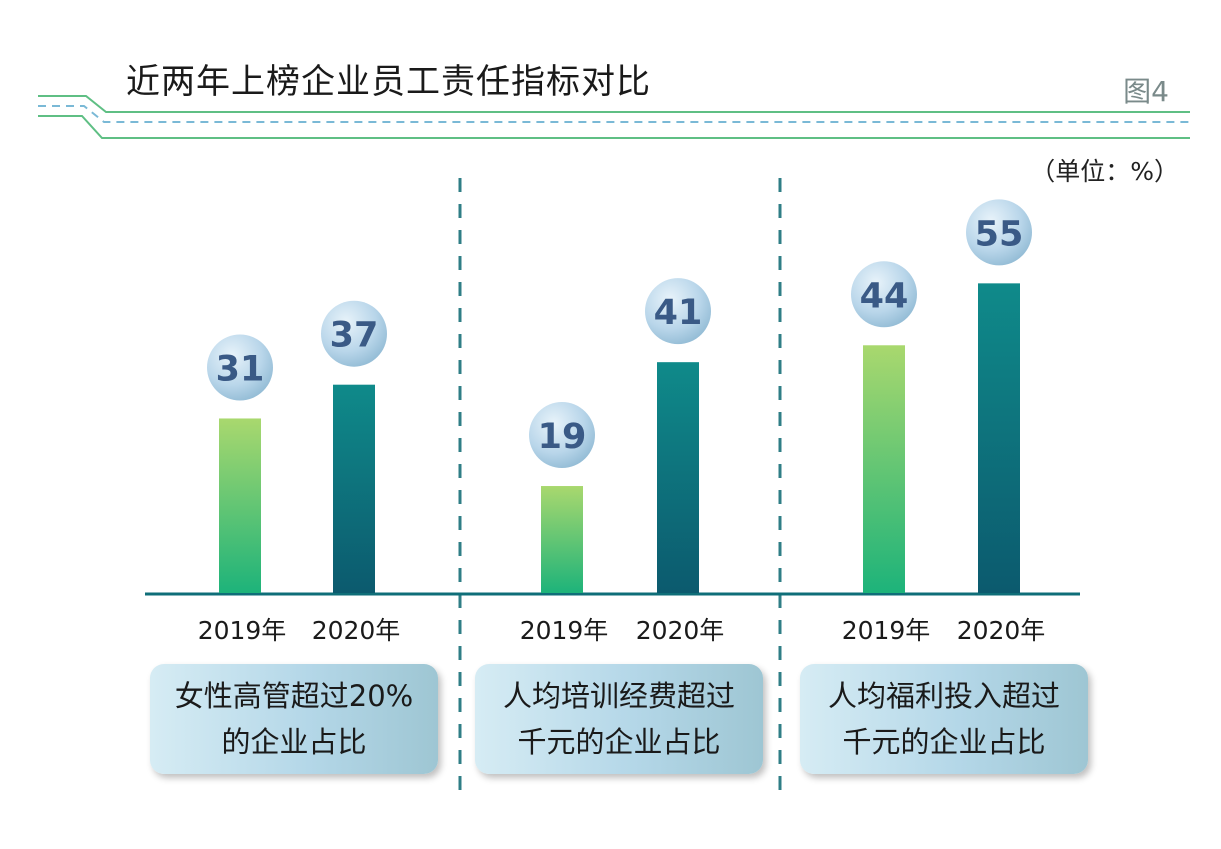 The image size is (1221, 849). I want to click on x-tick-label-group3-2019: 2019年, so click(886, 630).